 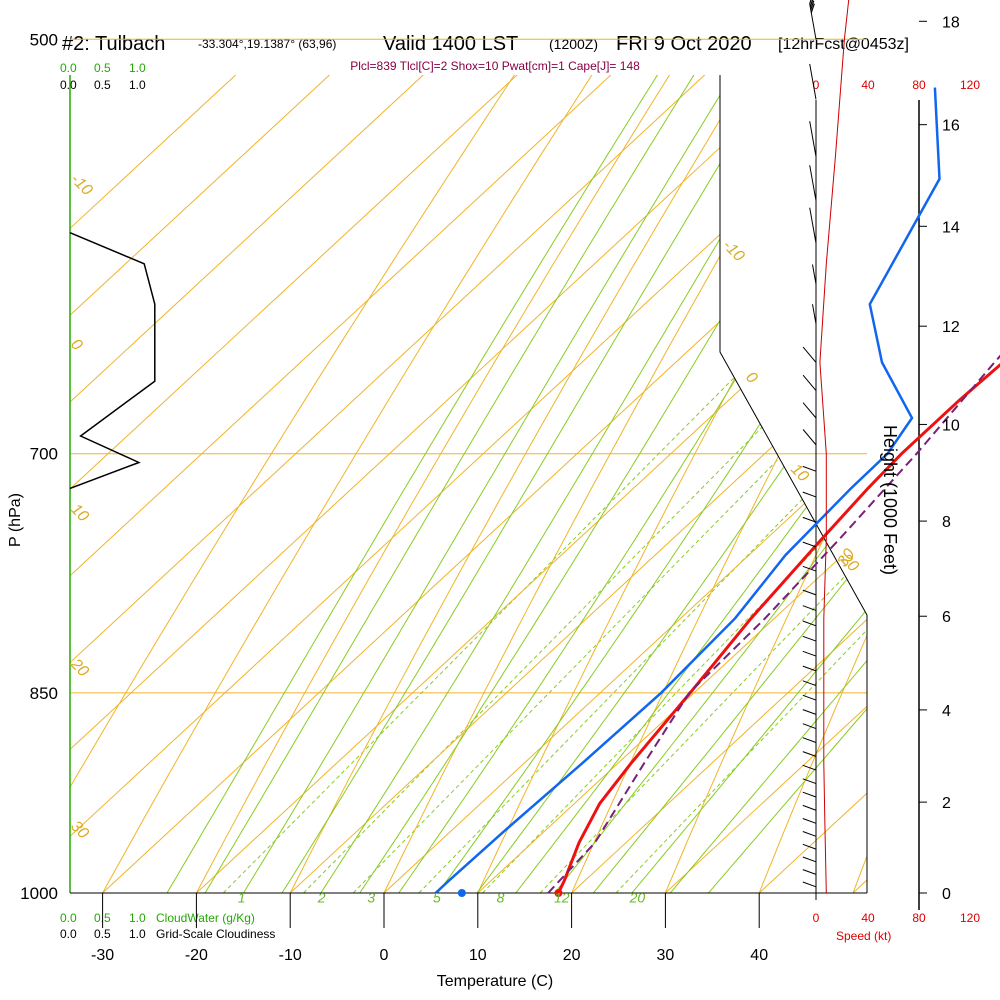 I want to click on temp-tick-label: 30, so click(x=666, y=955).